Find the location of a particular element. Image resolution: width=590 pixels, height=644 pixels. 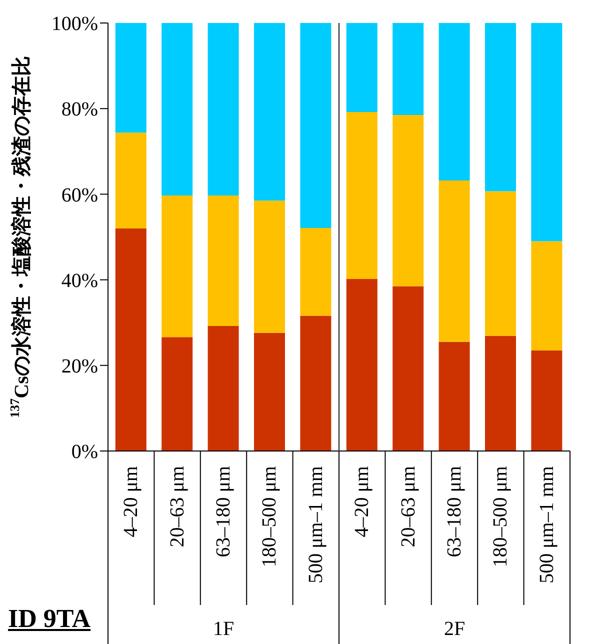

text: ID 9TA is located at coordinates (49, 619).